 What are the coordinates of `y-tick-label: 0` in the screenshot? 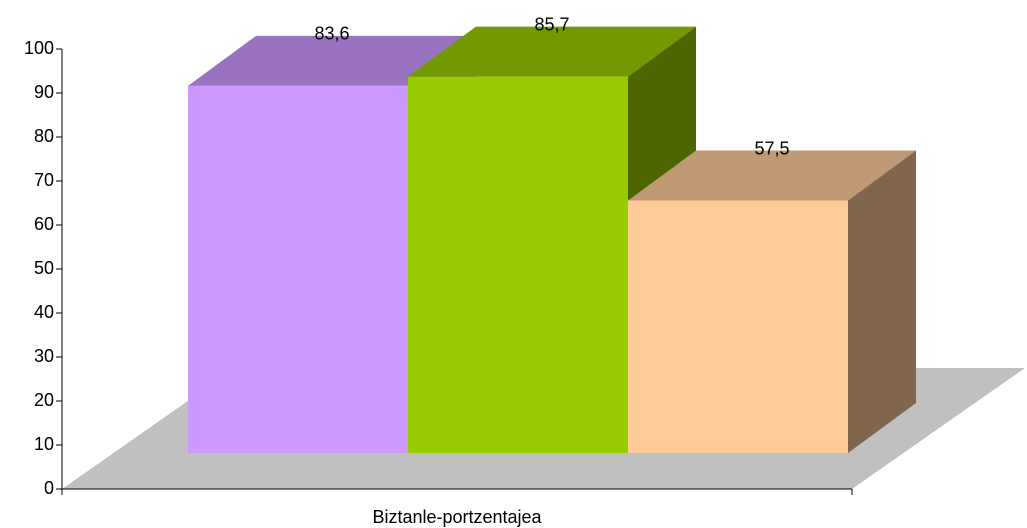 It's located at (49, 488).